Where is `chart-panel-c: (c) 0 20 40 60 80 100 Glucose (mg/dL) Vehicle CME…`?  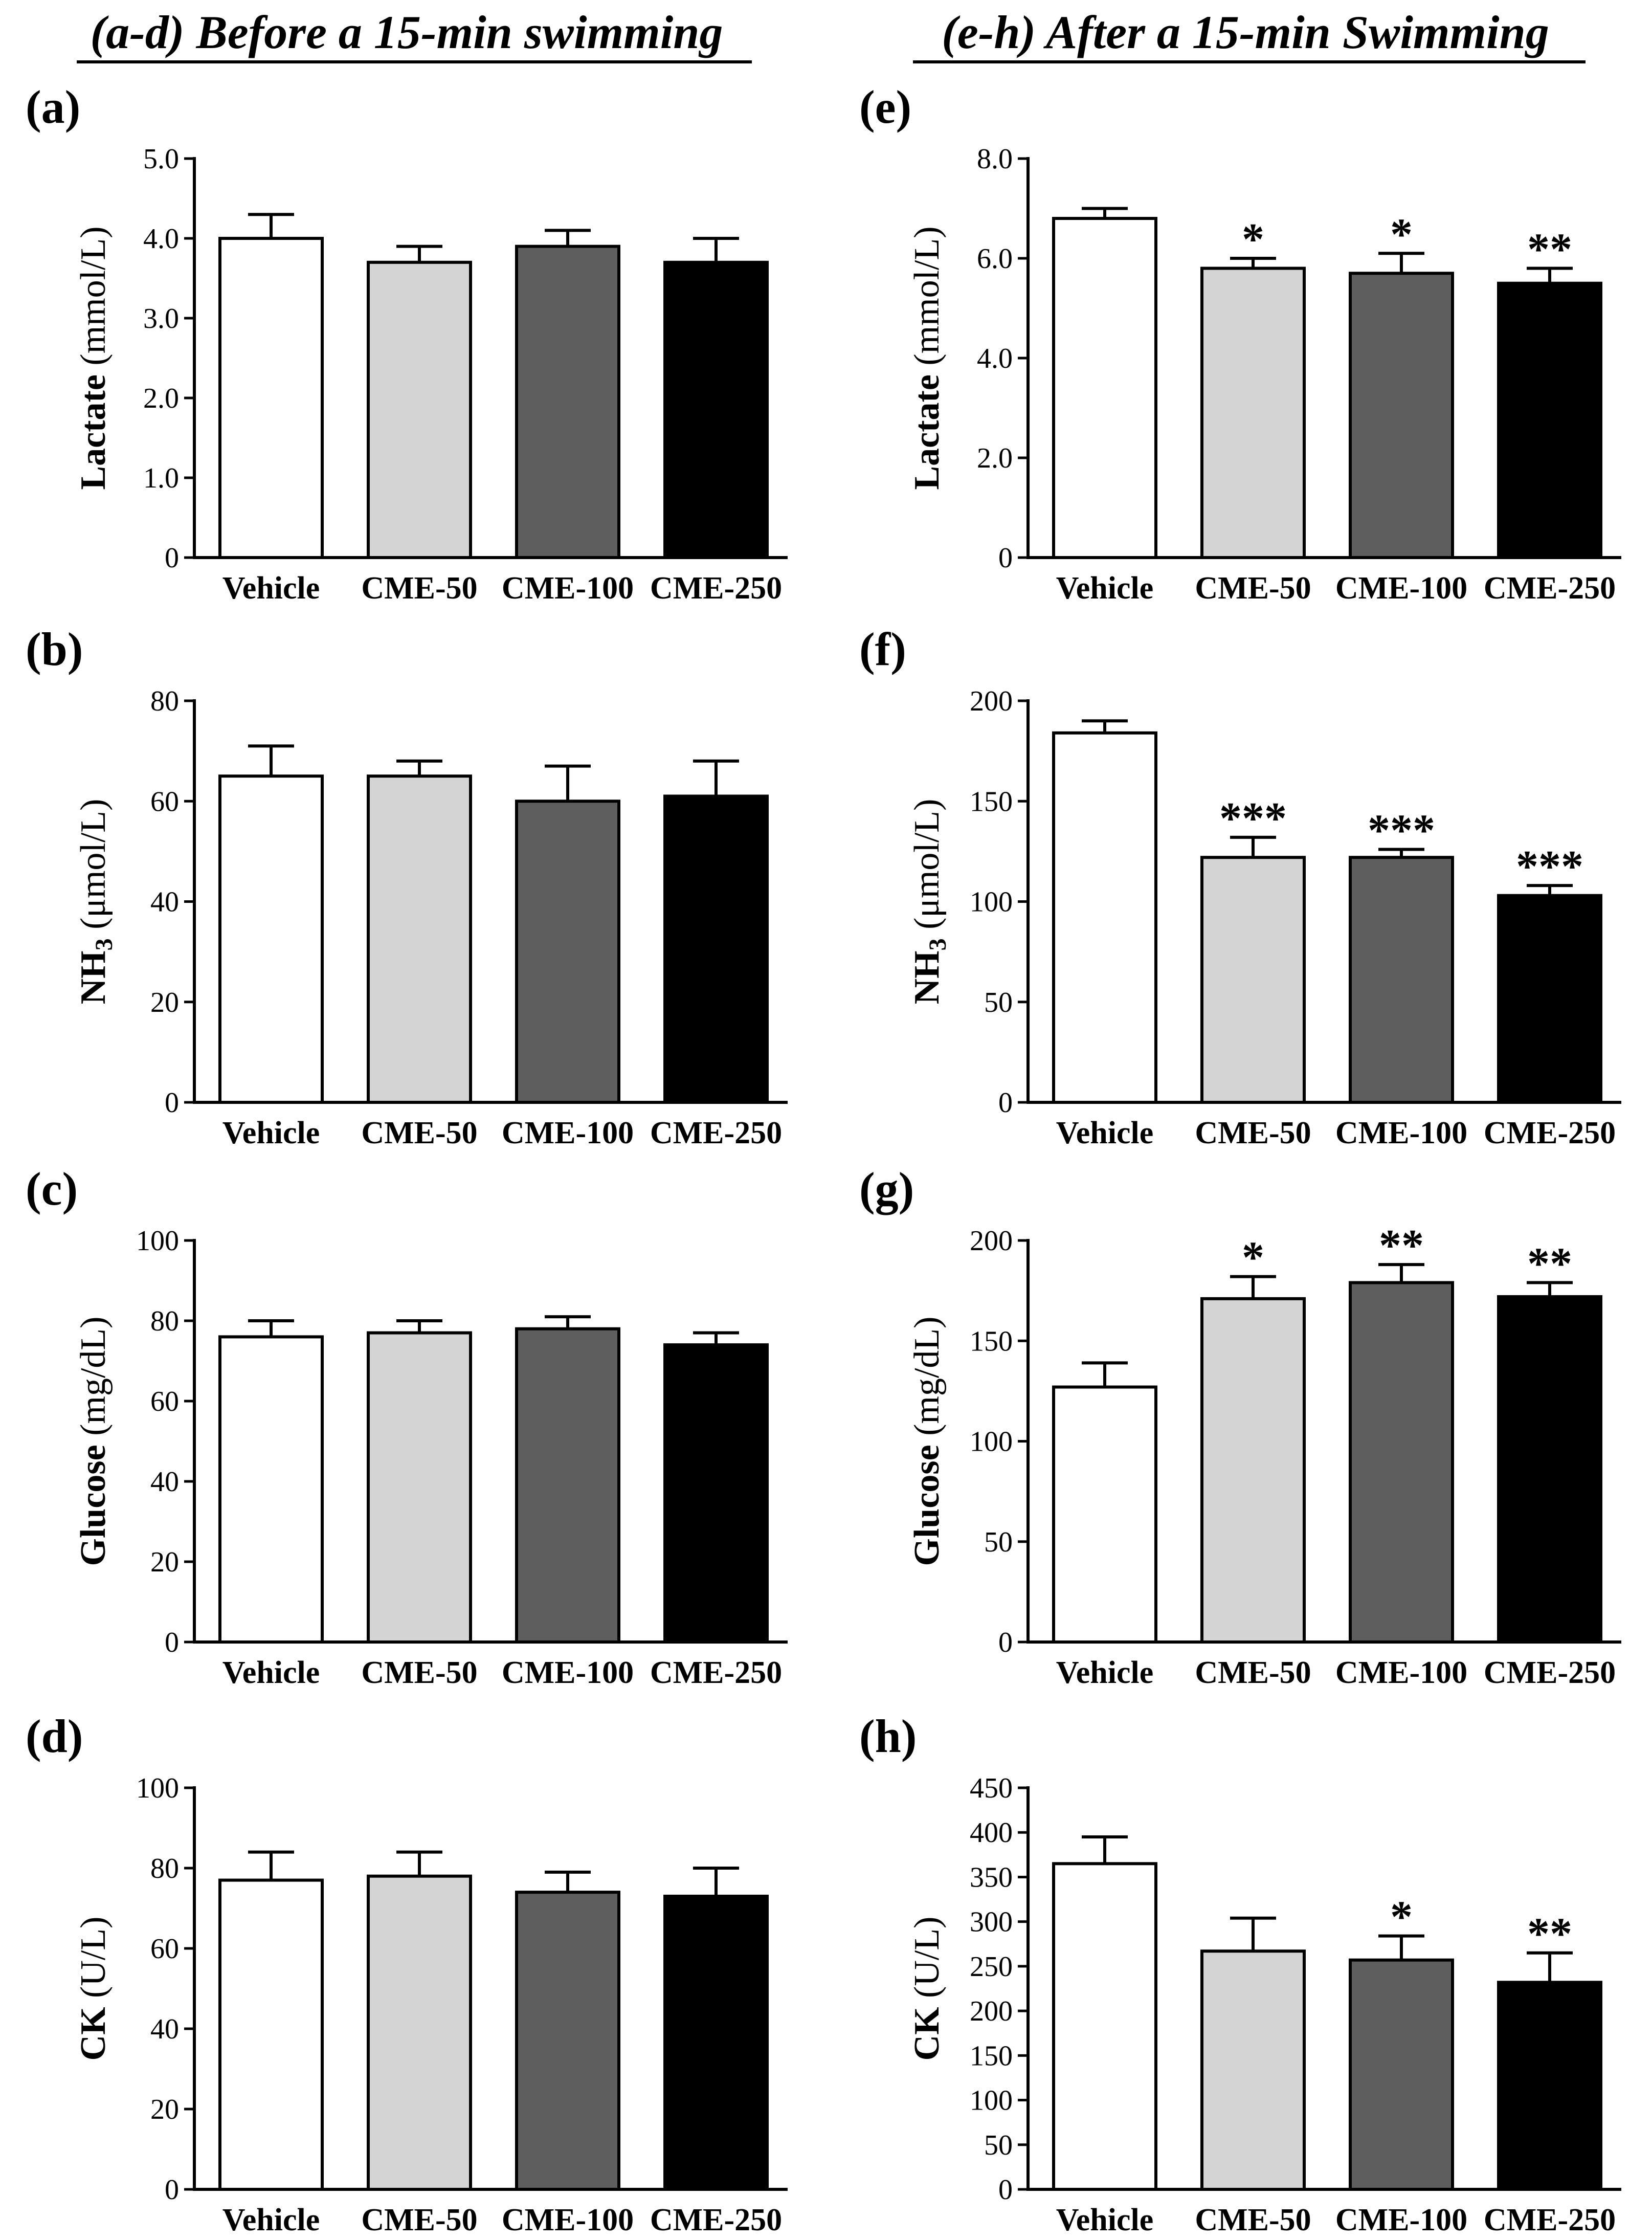
chart-panel-c: (c) 0 20 40 60 80 100 Glucose (mg/dL) Vehicle CME… is located at coordinates (407, 1426).